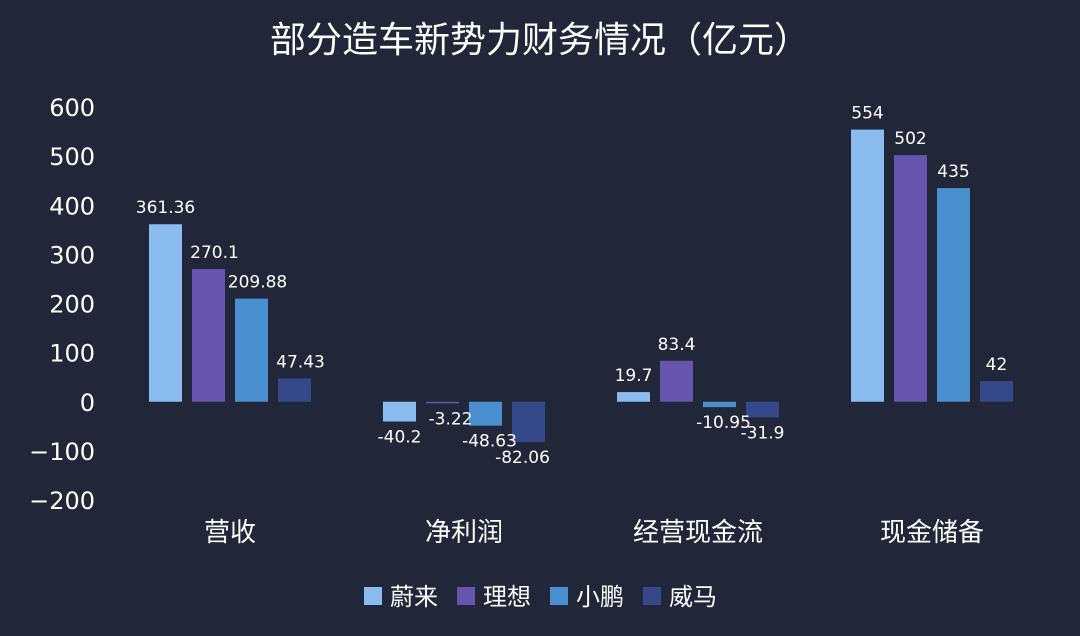 Image resolution: width=1080 pixels, height=636 pixels. What do you see at coordinates (867, 114) in the screenshot?
I see `data-label: 554` at bounding box center [867, 114].